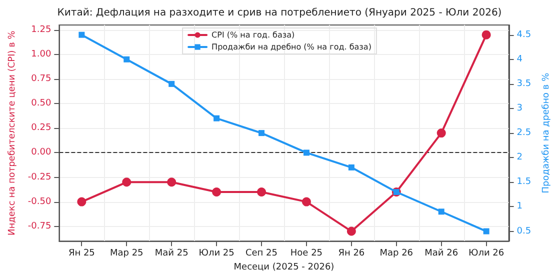 The width and height of the screenshot is (559, 277). What do you see at coordinates (40, 226) in the screenshot?
I see `y-tick-label: -0.75` at bounding box center [40, 226].